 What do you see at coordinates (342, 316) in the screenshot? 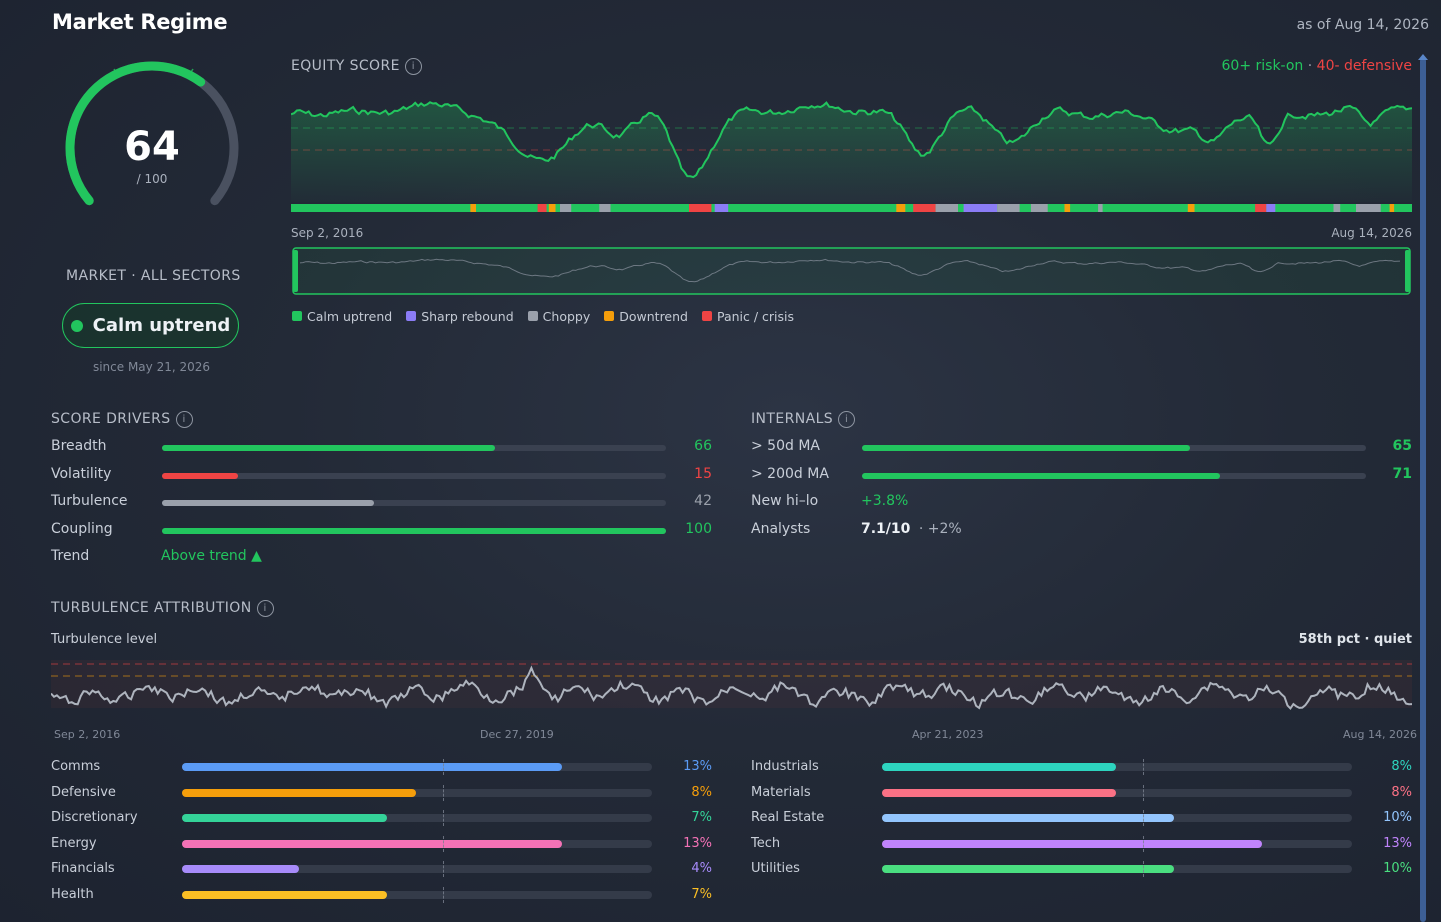
I see `legend-item: Calm uptrend` at bounding box center [342, 316].